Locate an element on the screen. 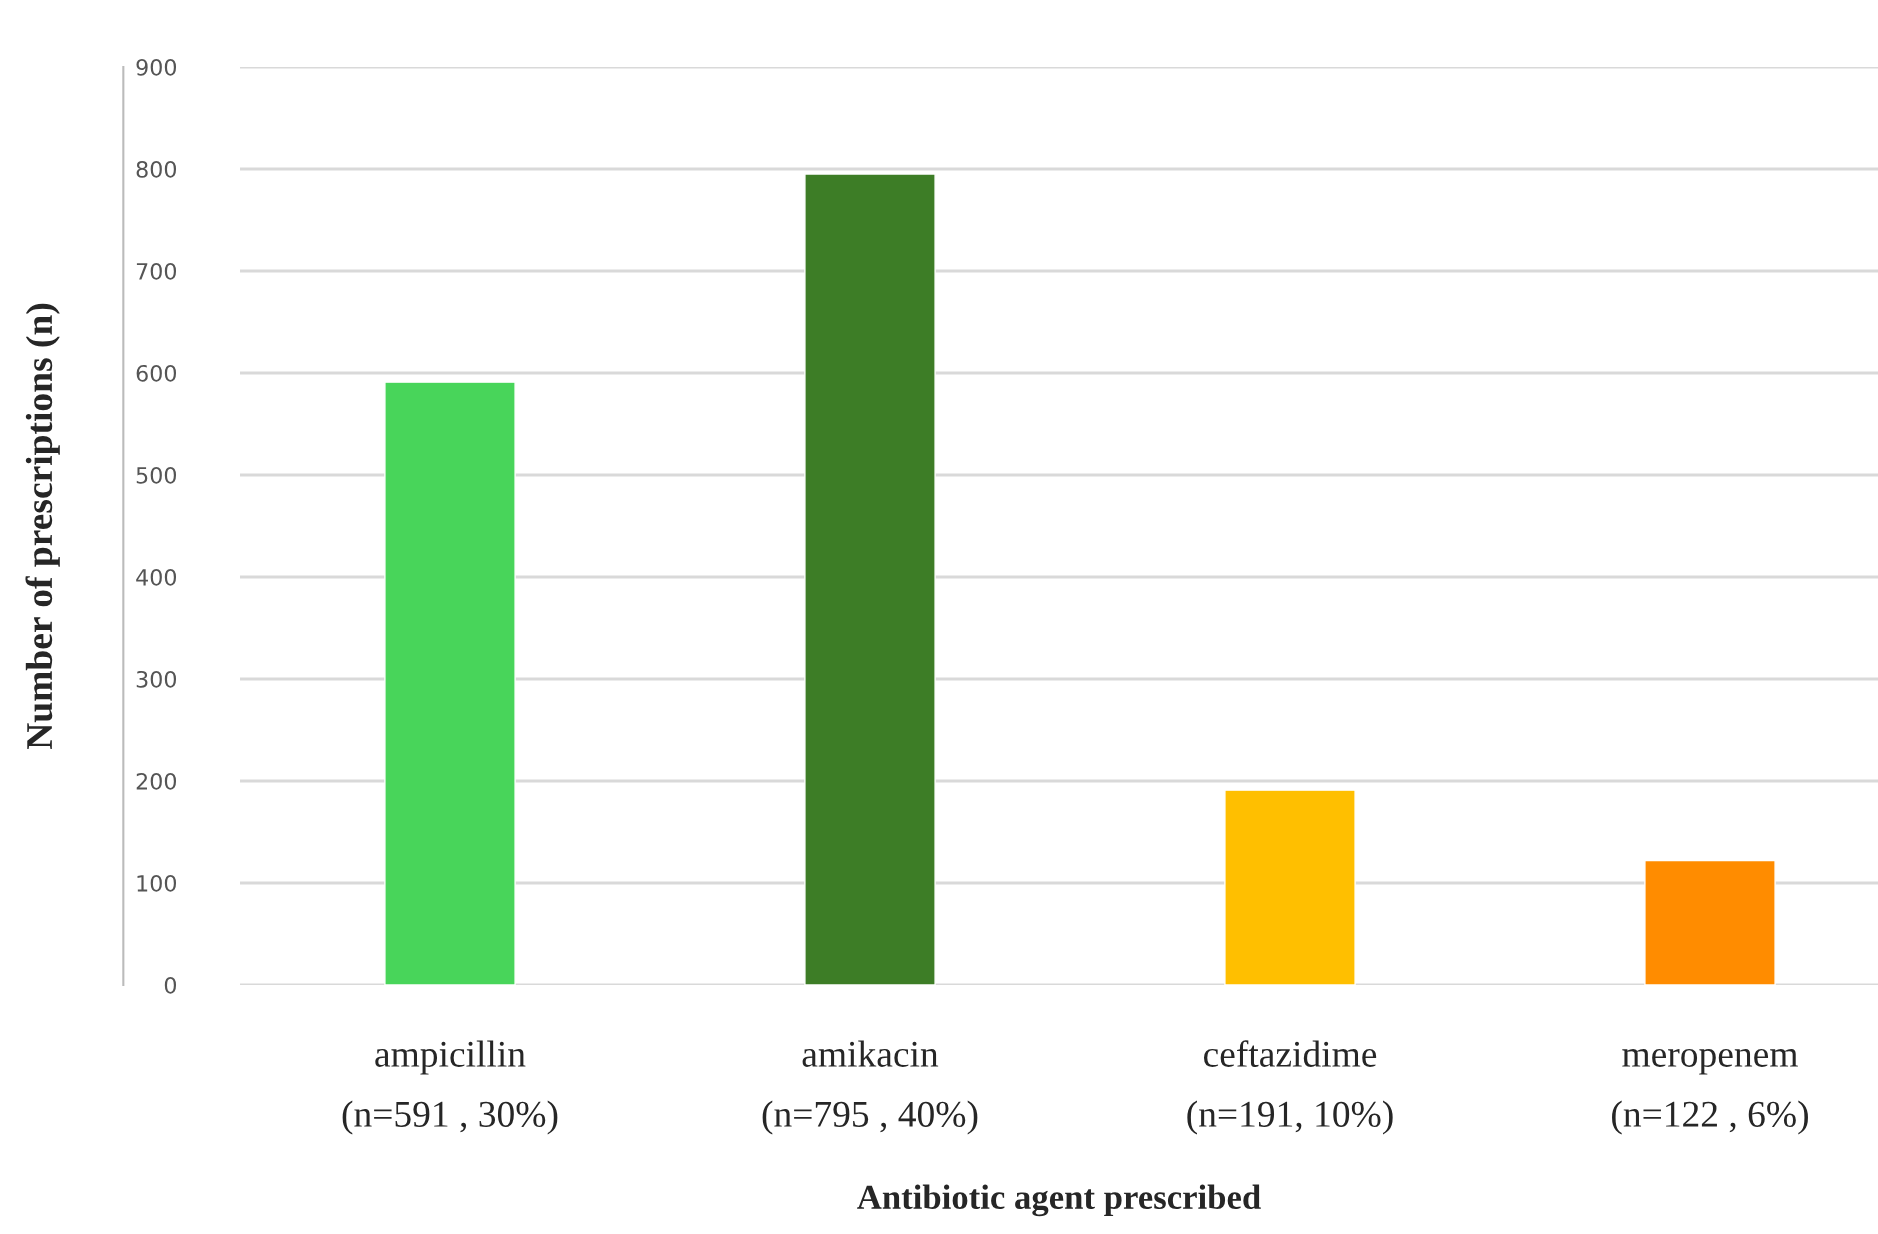  y-tick-label: 900 is located at coordinates (156, 67).